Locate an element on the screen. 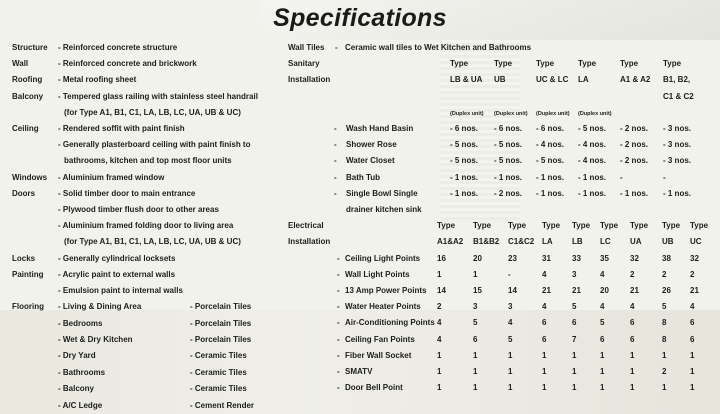 This screenshot has width=720, height=414. spec-value: - Solid timber door to main entrance is located at coordinates (127, 193).